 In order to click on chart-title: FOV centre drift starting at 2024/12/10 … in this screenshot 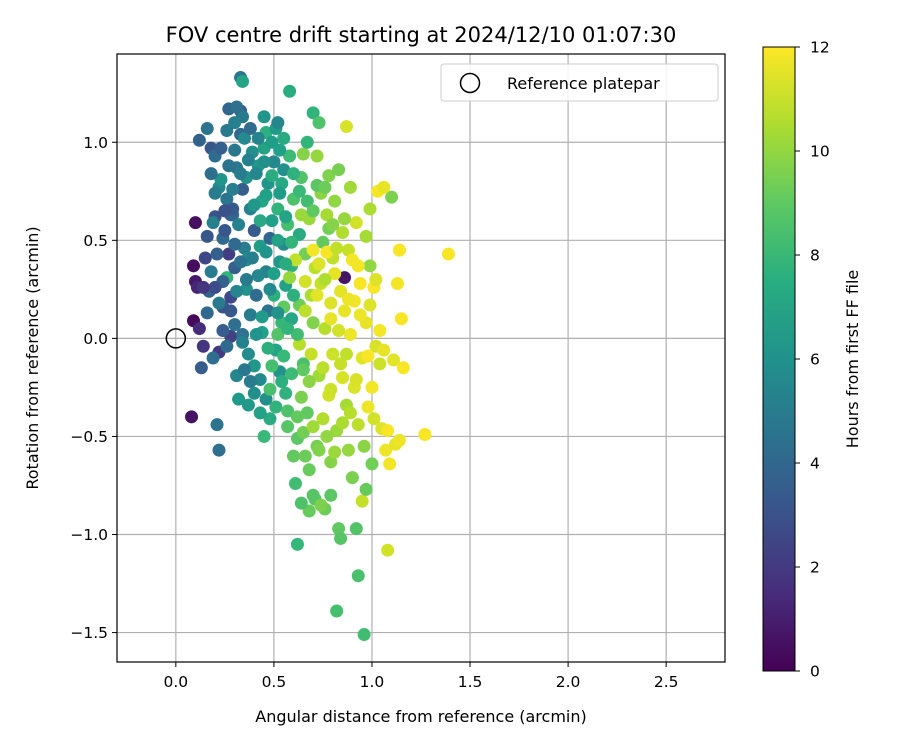, I will do `click(421, 35)`.